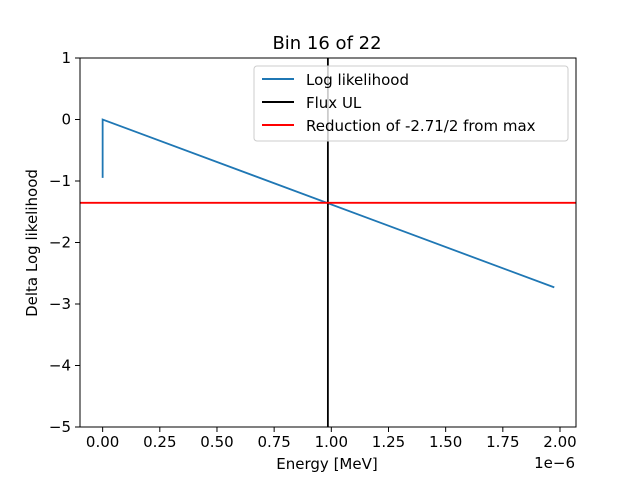 This screenshot has width=640, height=480. Describe the element at coordinates (66, 120) in the screenshot. I see `y-tick-label: 0` at that location.